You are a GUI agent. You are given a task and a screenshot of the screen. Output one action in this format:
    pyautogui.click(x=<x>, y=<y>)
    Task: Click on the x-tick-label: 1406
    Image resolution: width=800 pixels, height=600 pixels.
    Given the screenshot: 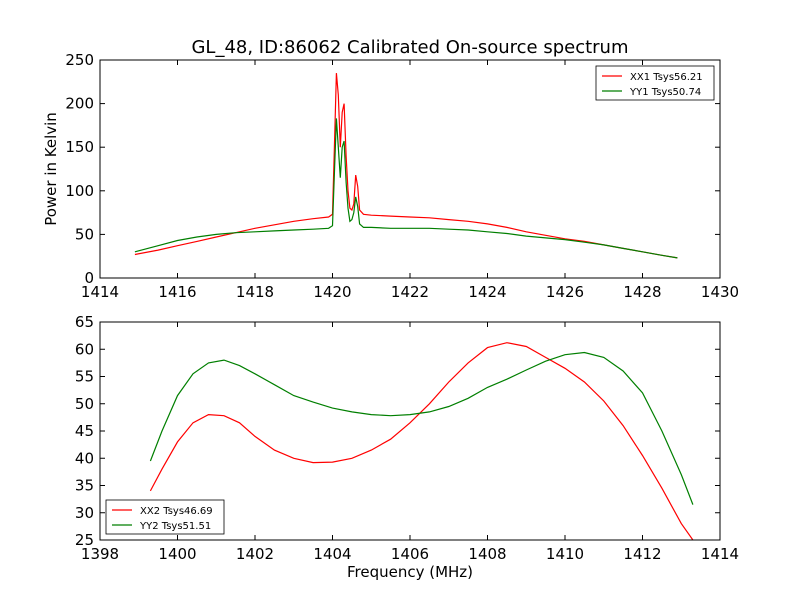 What is the action you would take?
    pyautogui.click(x=410, y=554)
    